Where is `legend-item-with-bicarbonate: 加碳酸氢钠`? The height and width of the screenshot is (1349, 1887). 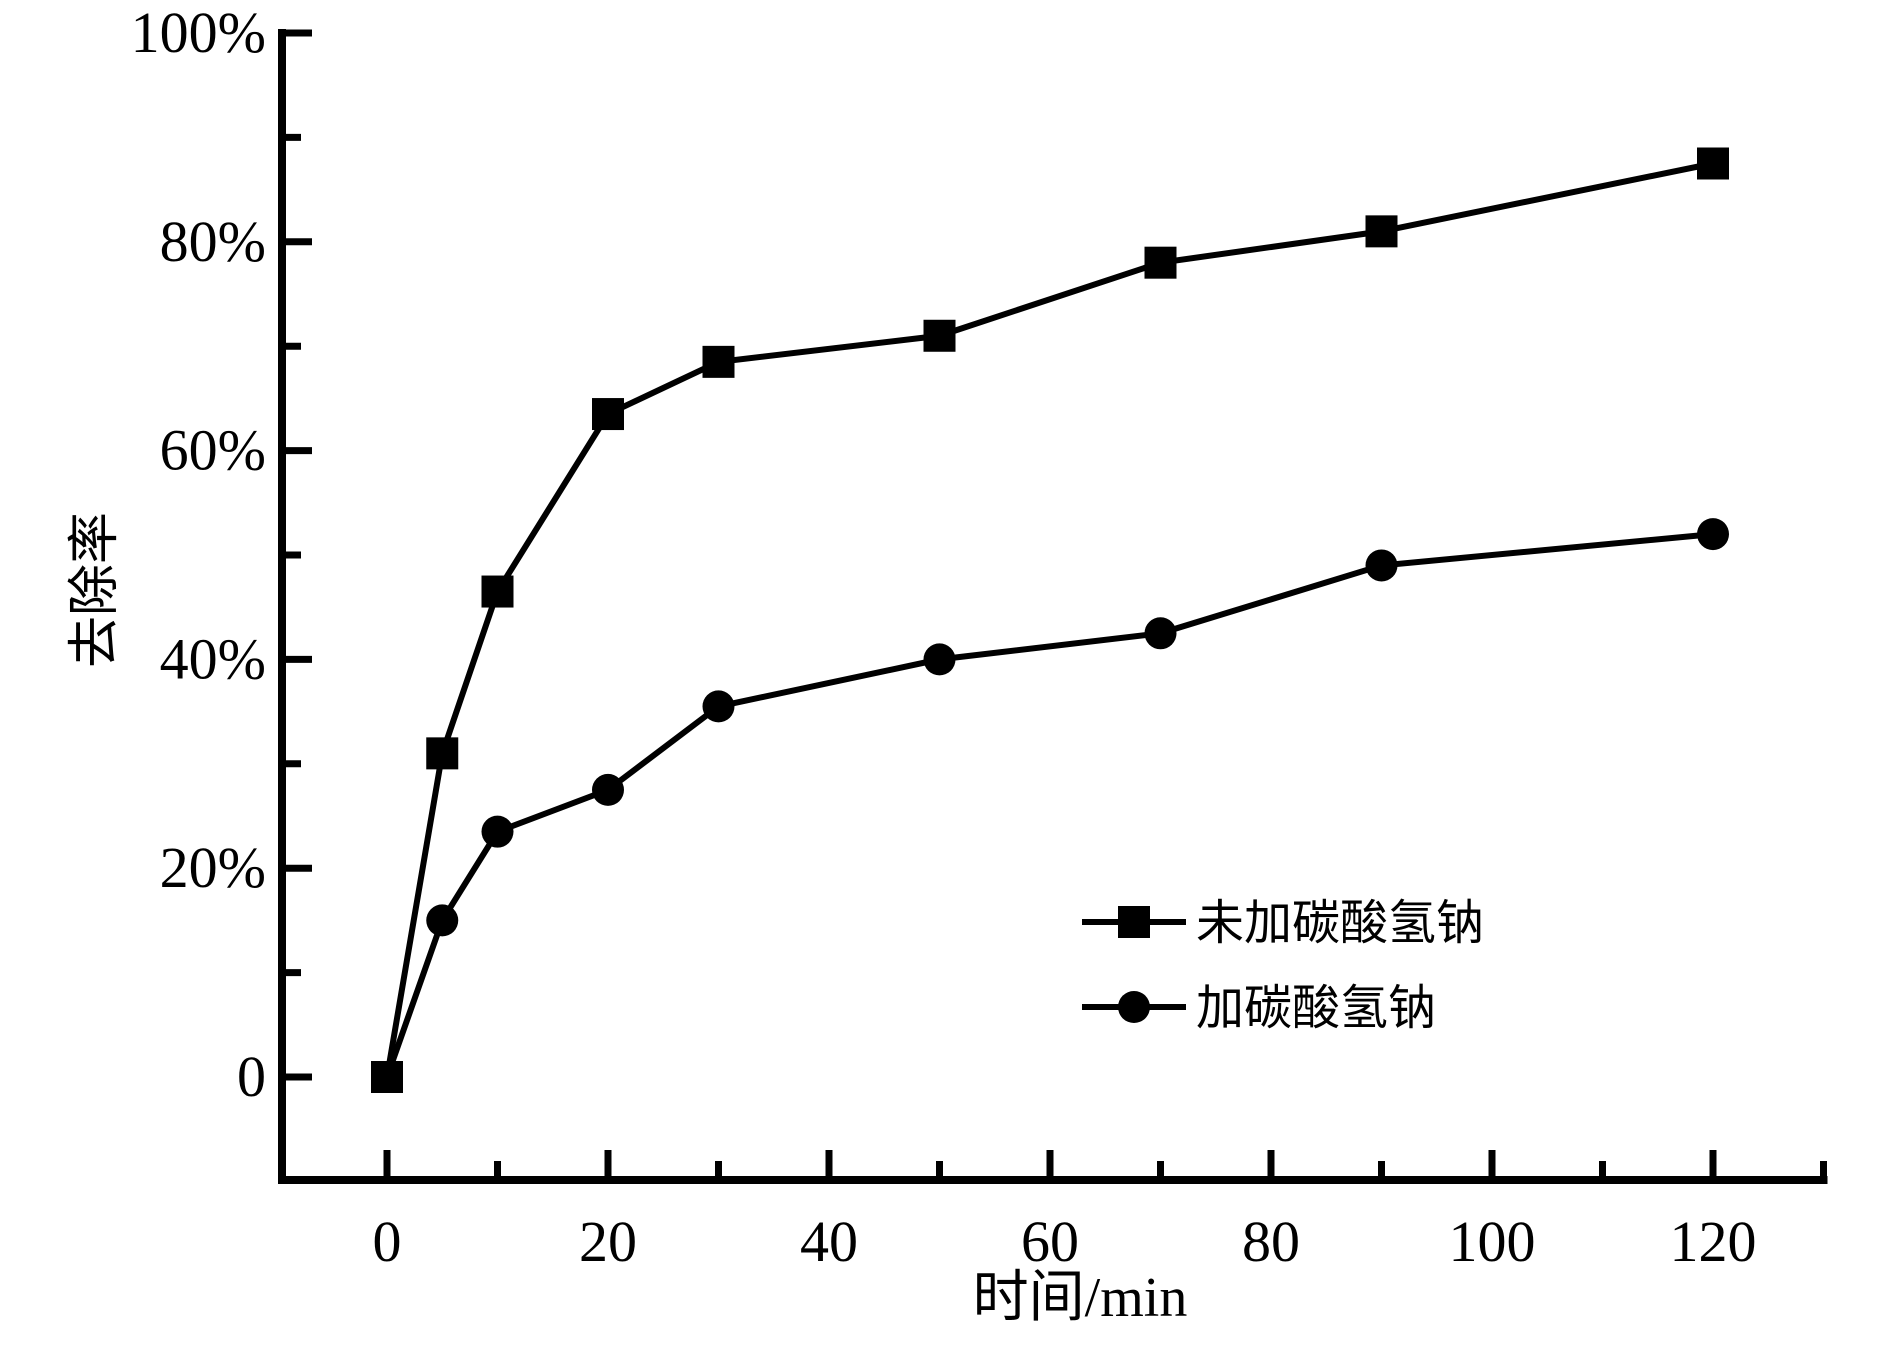 legend-item-with-bicarbonate: 加碳酸氢钠 is located at coordinates (1259, 1008).